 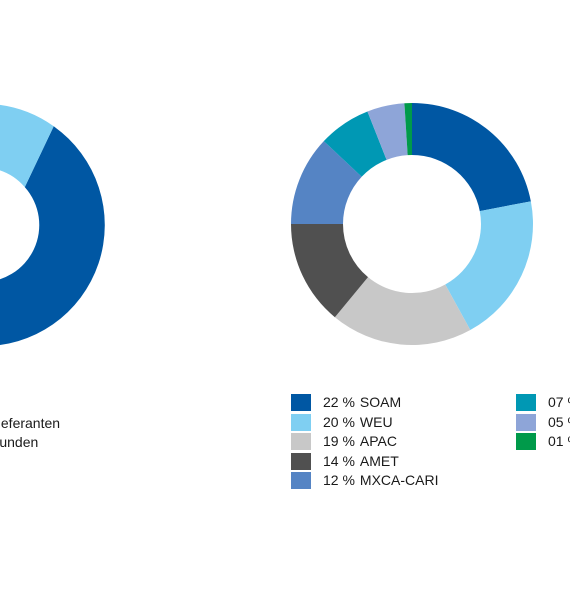 I want to click on legend-item-kunden: Kunden, so click(x=19, y=442).